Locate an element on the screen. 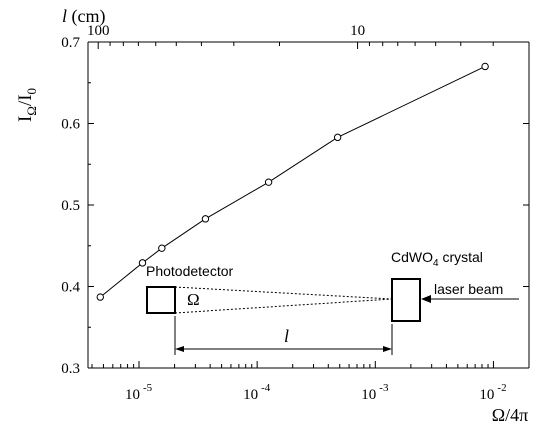  solid-angle-lines is located at coordinates (283, 300).